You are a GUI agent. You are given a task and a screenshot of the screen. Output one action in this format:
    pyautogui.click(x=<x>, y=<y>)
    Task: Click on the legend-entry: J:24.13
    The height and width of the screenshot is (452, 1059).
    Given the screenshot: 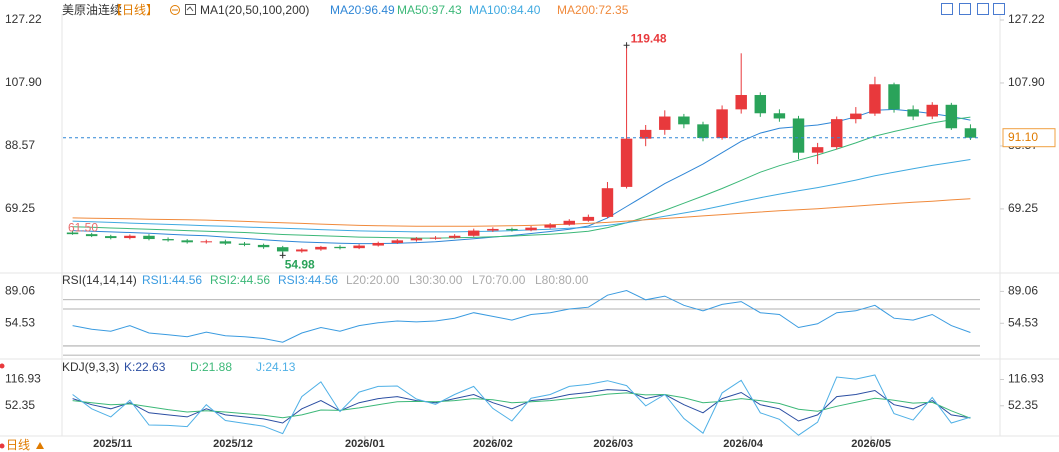 What is the action you would take?
    pyautogui.click(x=276, y=367)
    